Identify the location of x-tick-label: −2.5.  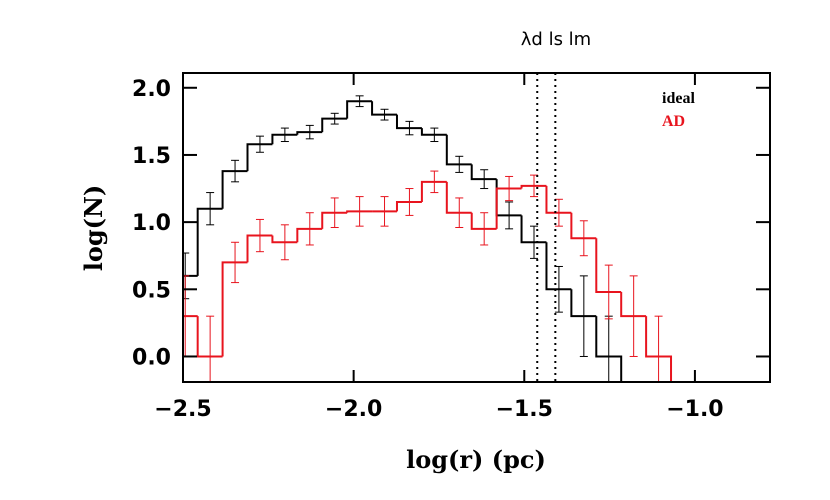
(182, 409).